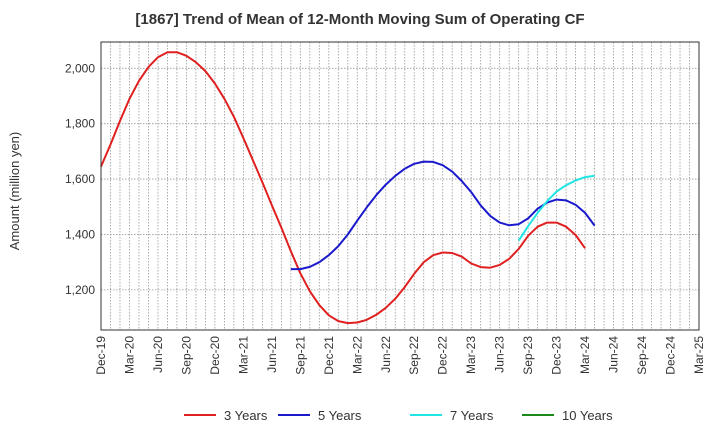  Describe the element at coordinates (357, 355) in the screenshot. I see `x-tick-label: Mar-22` at that location.